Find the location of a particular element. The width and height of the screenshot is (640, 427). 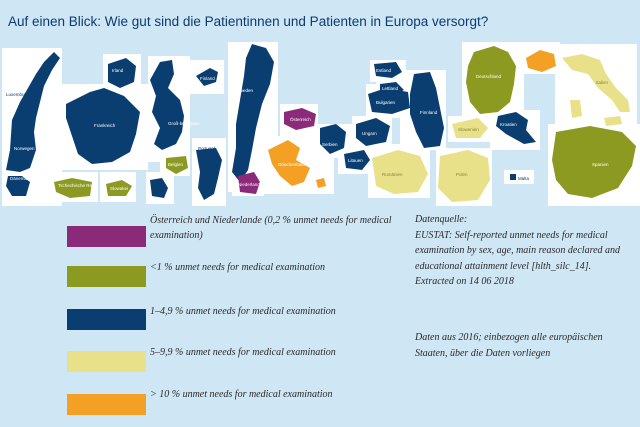

label-finnland-top: Finland is located at coordinates (207, 78).